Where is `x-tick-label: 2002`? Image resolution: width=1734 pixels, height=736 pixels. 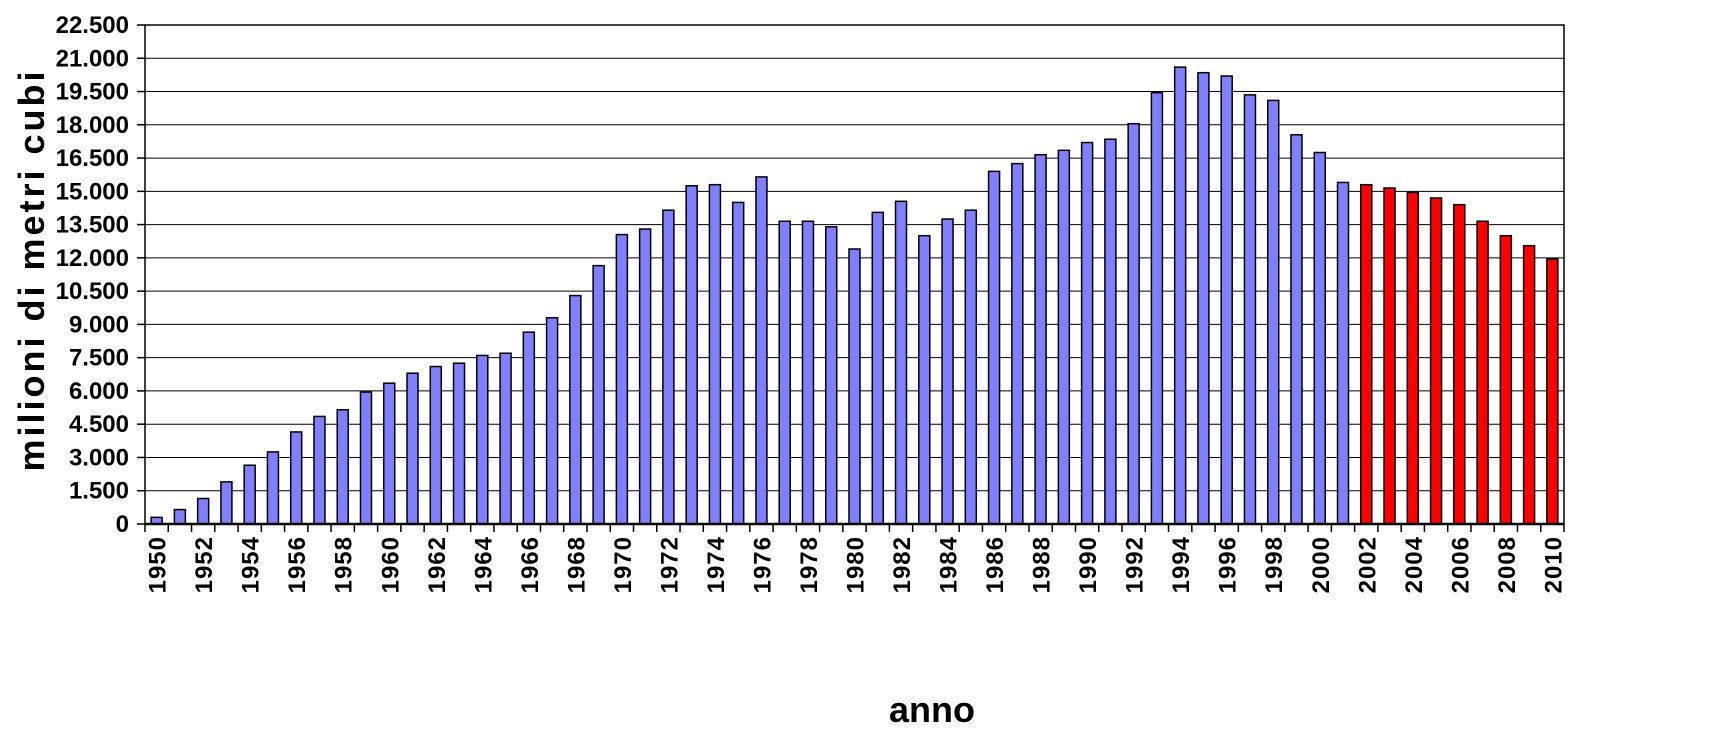
x-tick-label: 2002 is located at coordinates (1367, 564).